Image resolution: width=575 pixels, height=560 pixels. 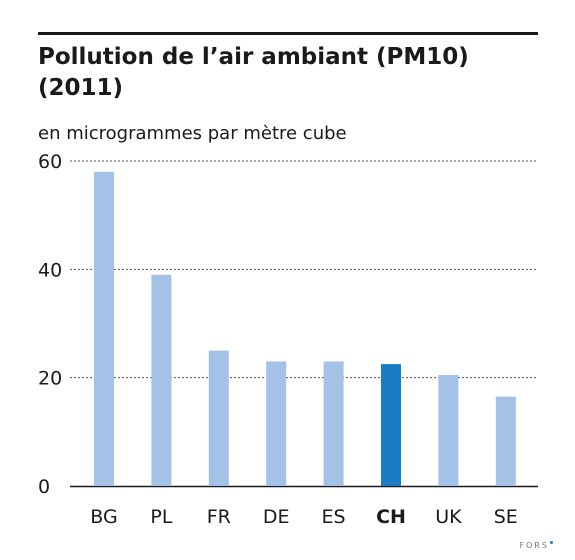 I want to click on x-tick-label: SE, so click(x=506, y=517).